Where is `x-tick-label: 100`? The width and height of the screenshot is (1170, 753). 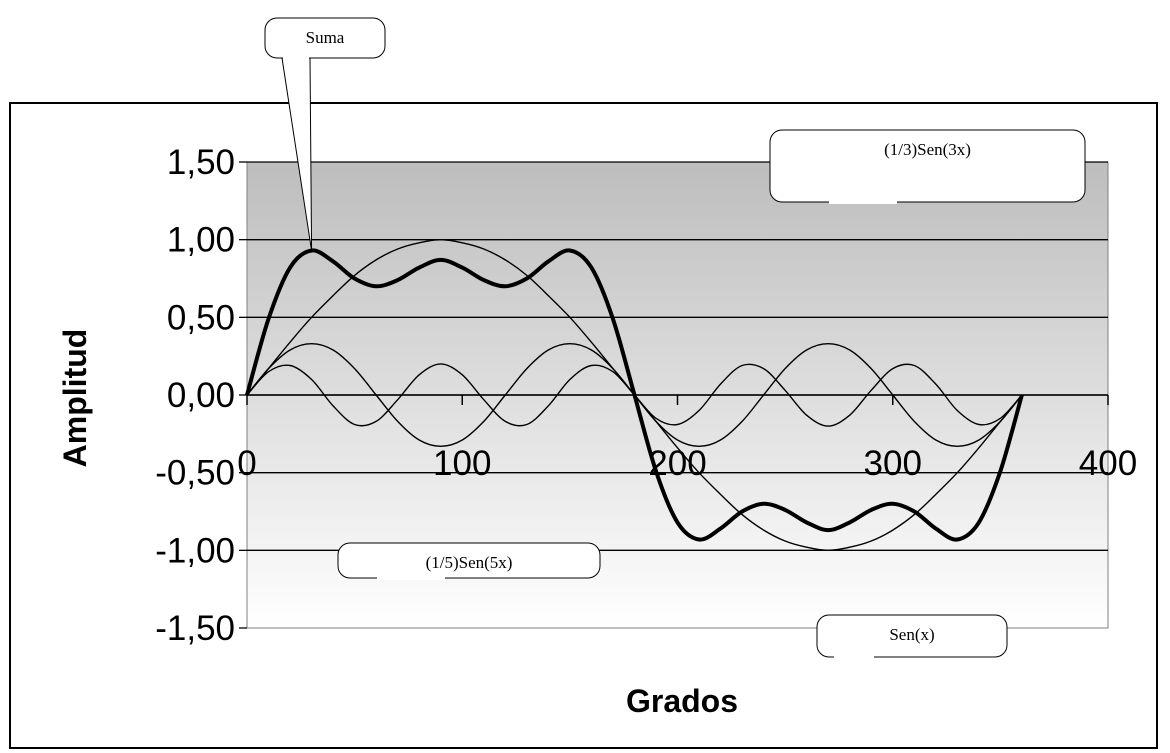 x-tick-label: 100 is located at coordinates (462, 463).